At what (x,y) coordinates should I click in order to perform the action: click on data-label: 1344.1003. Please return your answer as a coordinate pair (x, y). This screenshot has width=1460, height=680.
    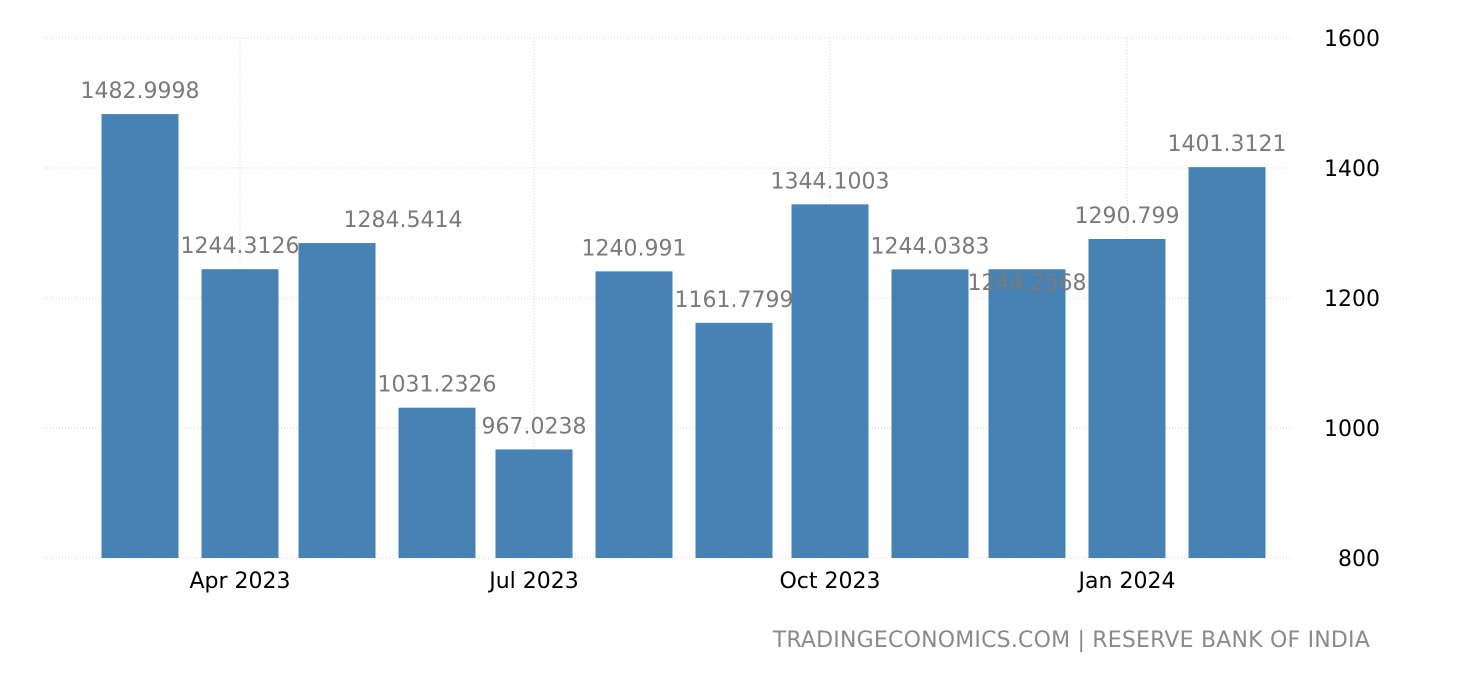
    Looking at the image, I should click on (830, 181).